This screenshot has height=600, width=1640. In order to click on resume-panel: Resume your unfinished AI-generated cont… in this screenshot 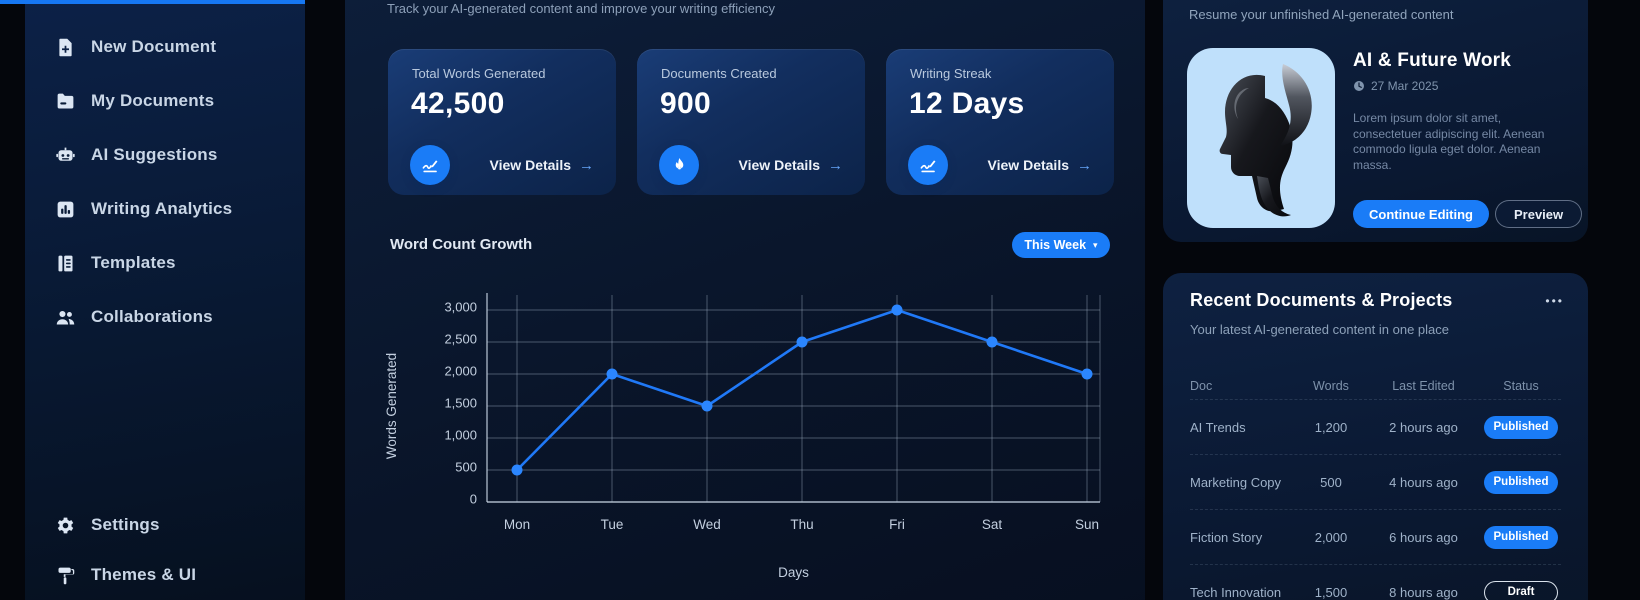, I will do `click(1375, 121)`.